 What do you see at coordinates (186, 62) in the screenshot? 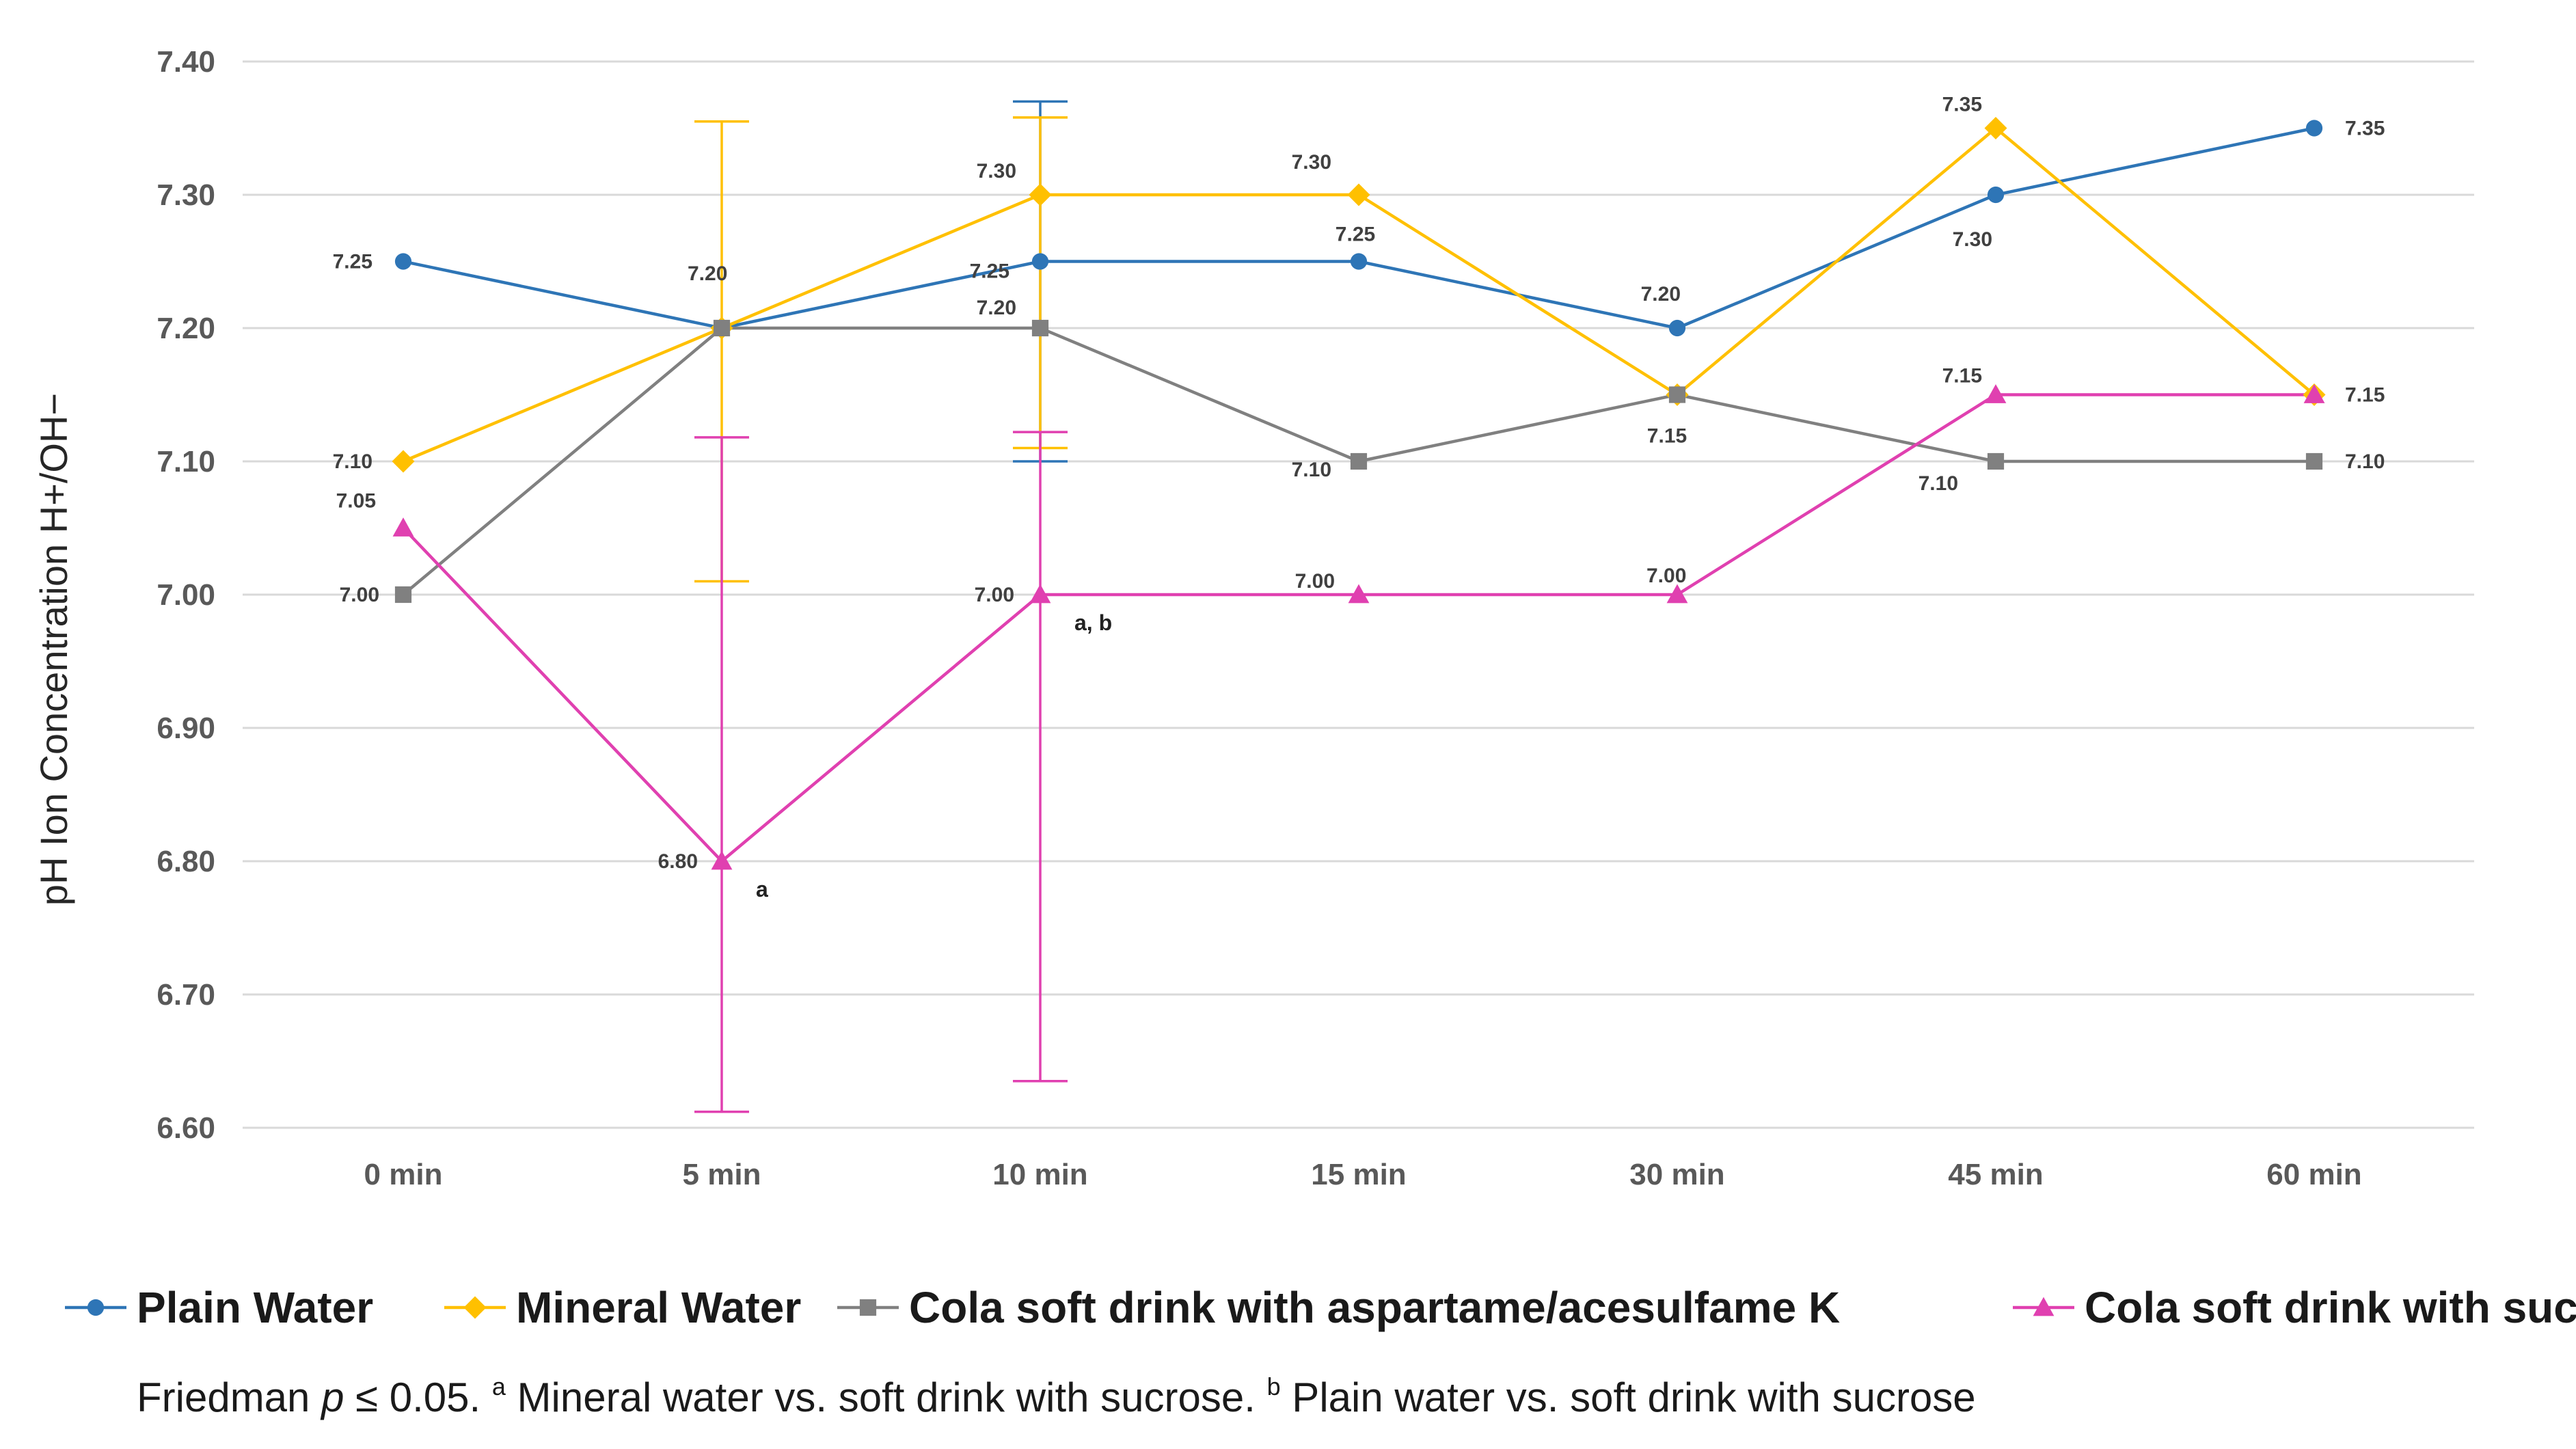
I see `y-tick-label: 7.40` at bounding box center [186, 62].